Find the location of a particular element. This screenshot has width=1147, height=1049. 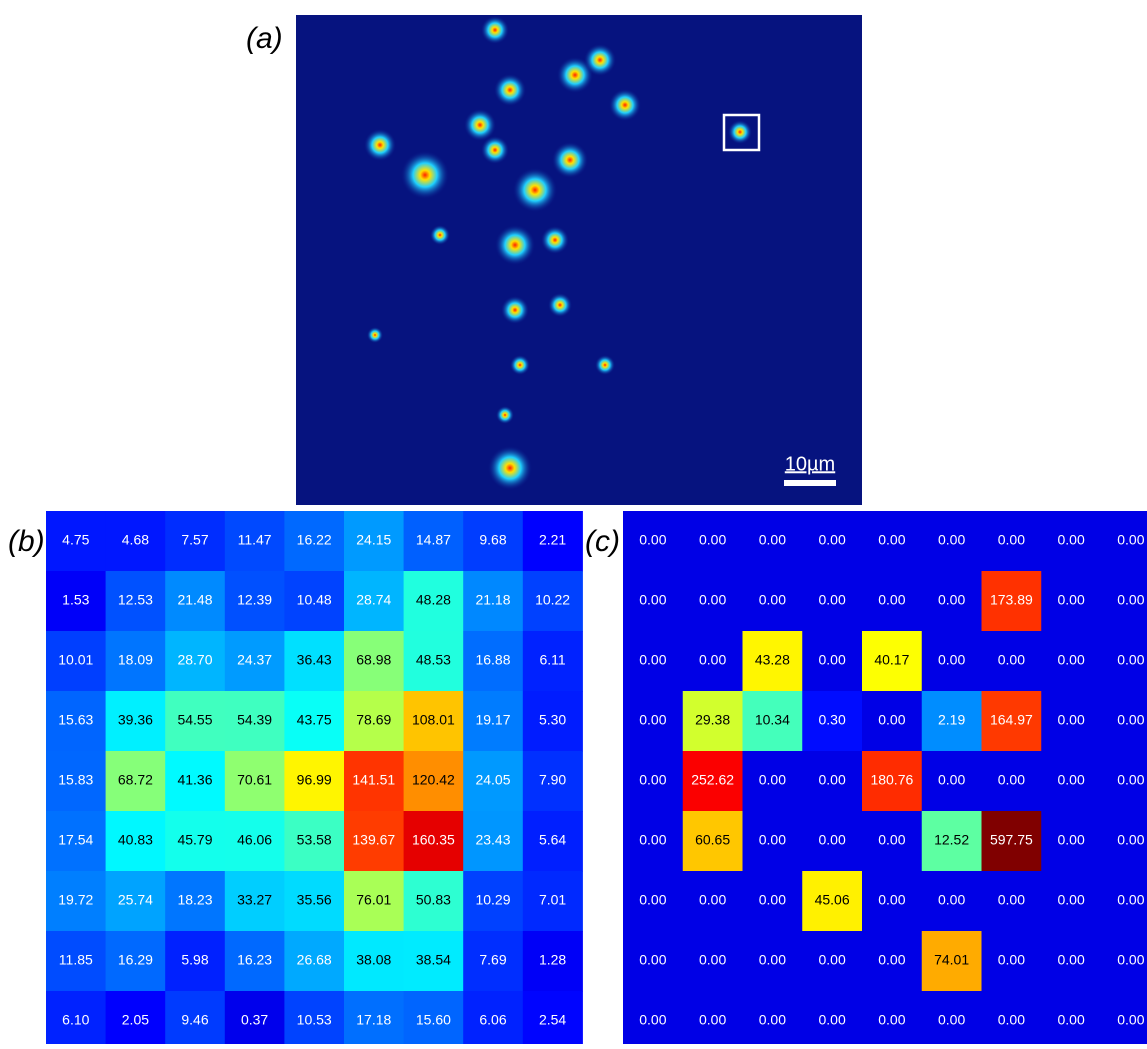

cell-value: 14.87 is located at coordinates (433, 540).